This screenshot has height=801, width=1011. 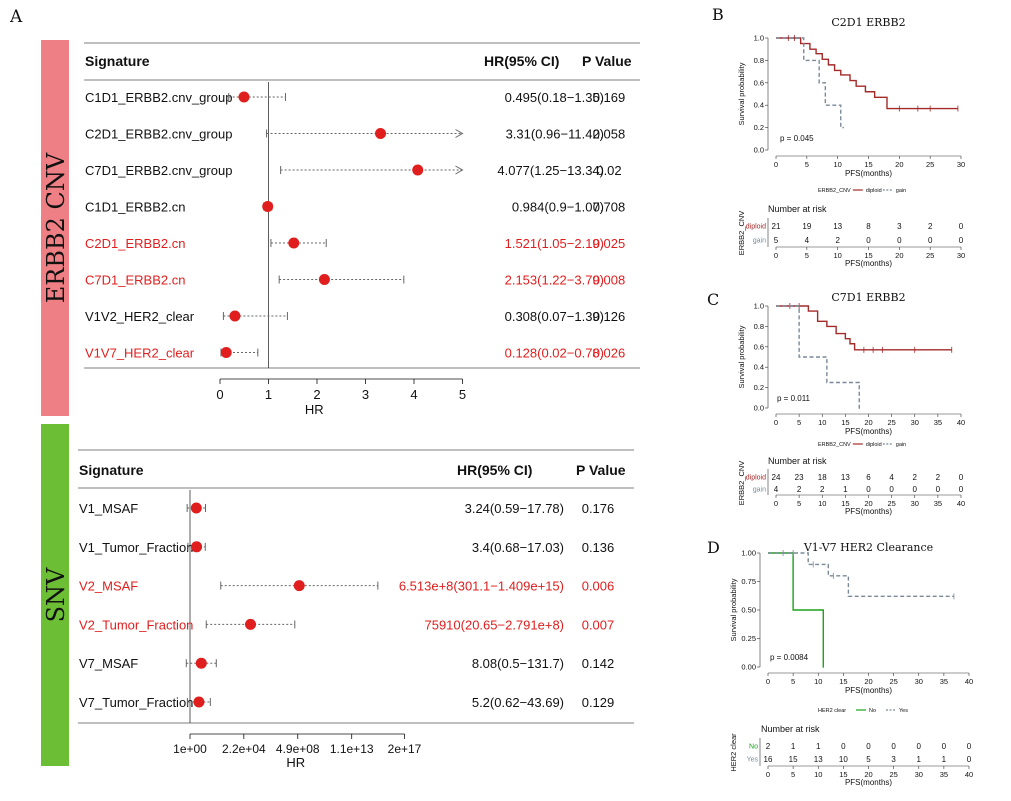 What do you see at coordinates (919, 681) in the screenshot?
I see `km-d-x-tick-label: 30` at bounding box center [919, 681].